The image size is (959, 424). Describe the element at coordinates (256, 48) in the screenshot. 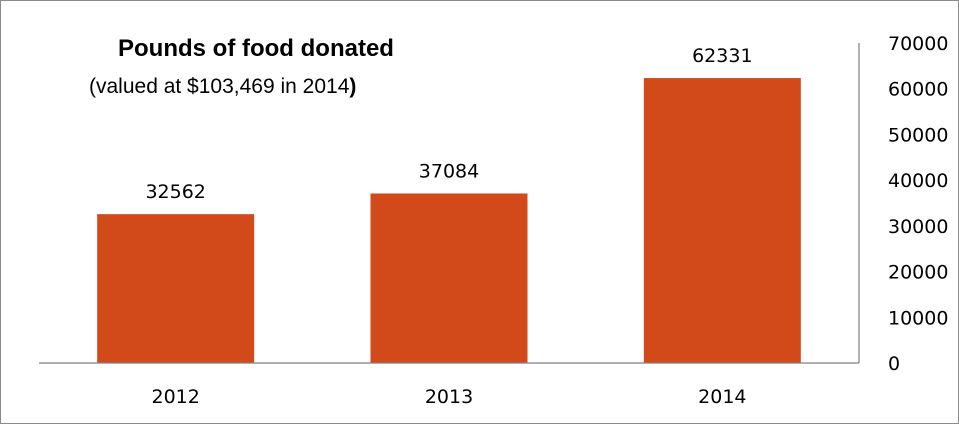

I see `chart-title: Pounds of food donated` at that location.